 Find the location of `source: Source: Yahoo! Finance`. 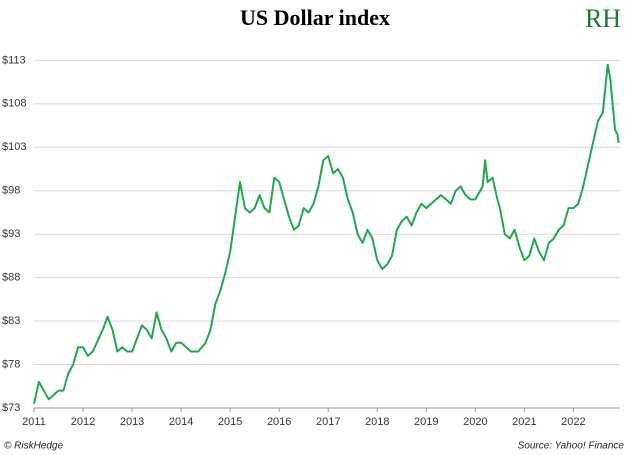

source: Source: Yahoo! Finance is located at coordinates (571, 446).